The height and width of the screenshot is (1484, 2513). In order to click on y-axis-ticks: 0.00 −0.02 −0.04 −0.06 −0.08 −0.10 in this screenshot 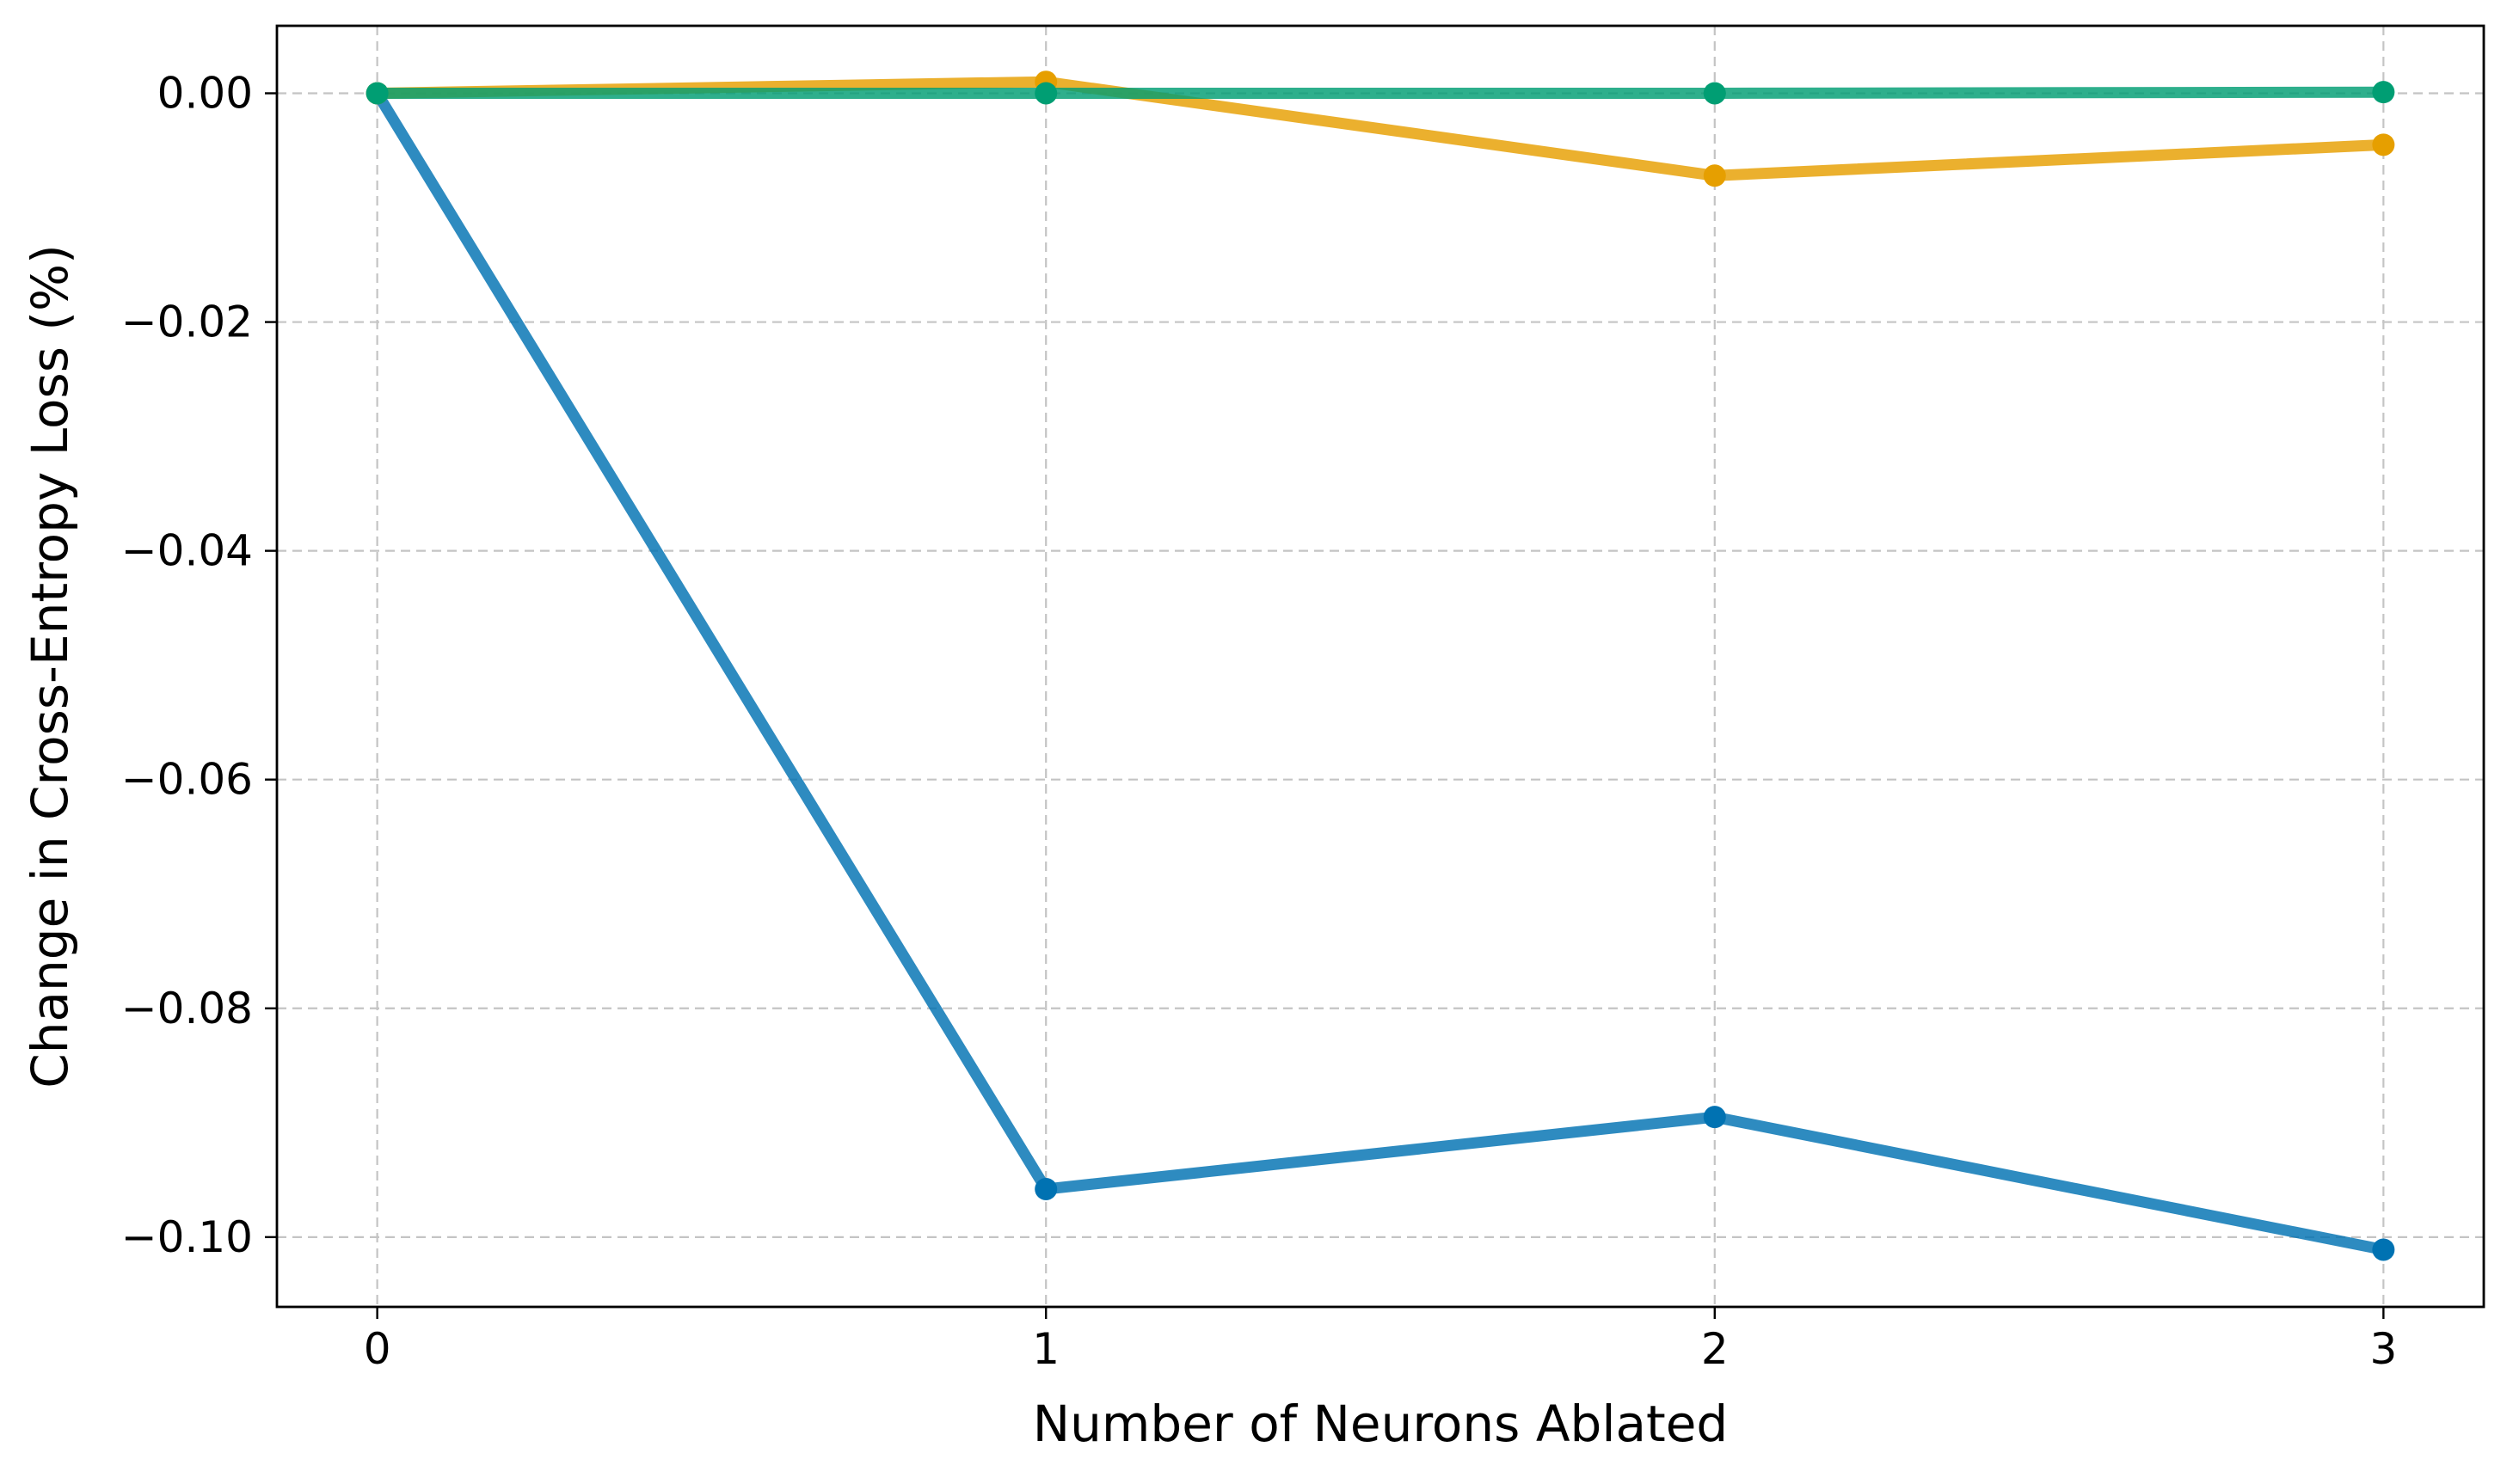, I will do `click(199, 665)`.